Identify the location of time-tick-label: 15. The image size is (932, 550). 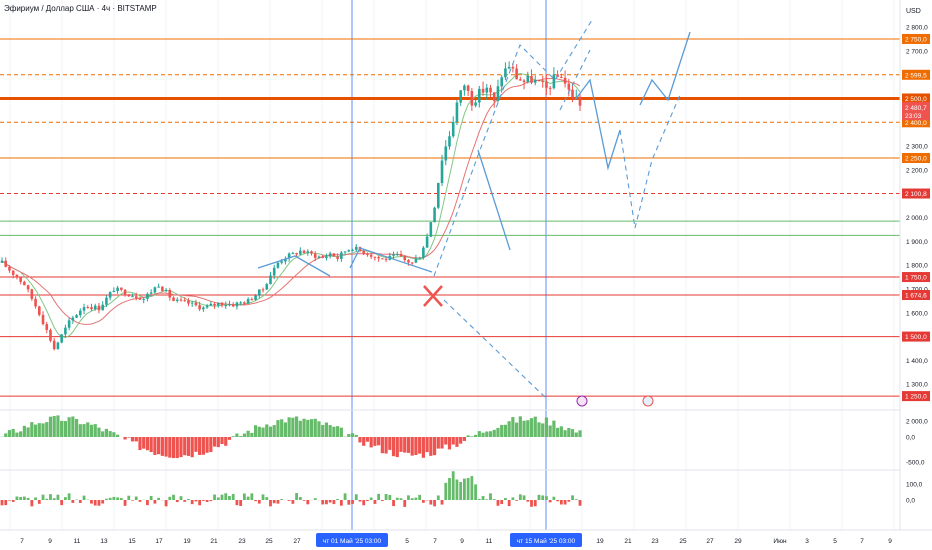
(132, 541).